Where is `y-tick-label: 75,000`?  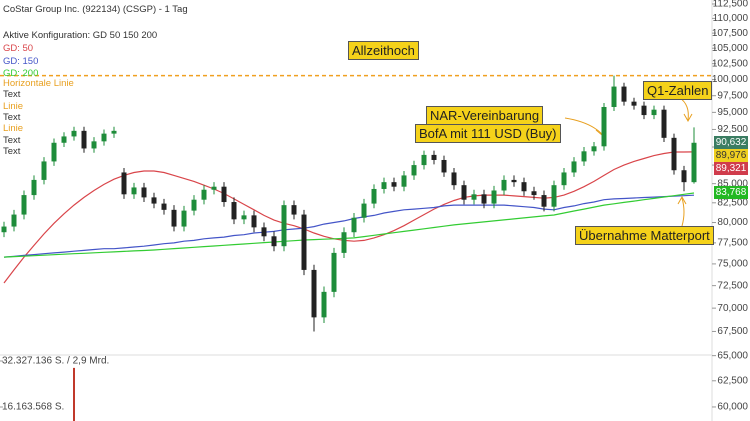
y-tick-label: 75,000 is located at coordinates (732, 264).